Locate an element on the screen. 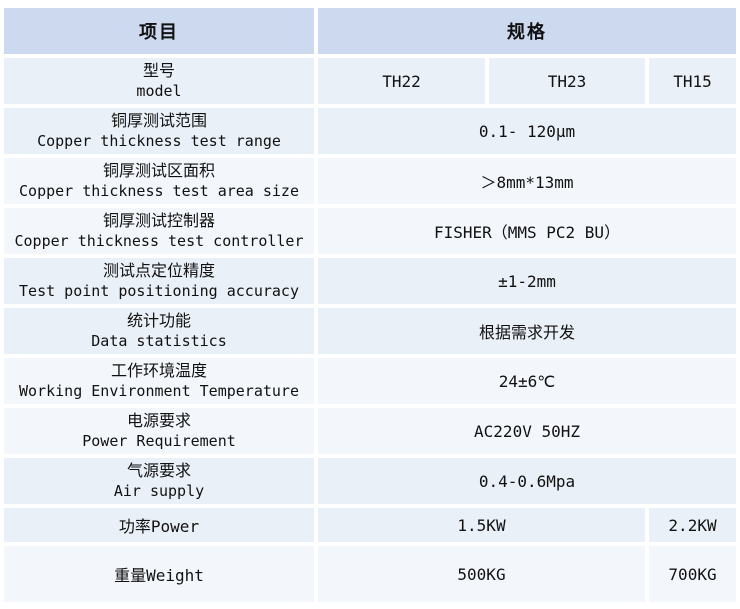 This screenshot has width=740, height=609. spec-label-zh: 工作环境温度 is located at coordinates (158, 370).